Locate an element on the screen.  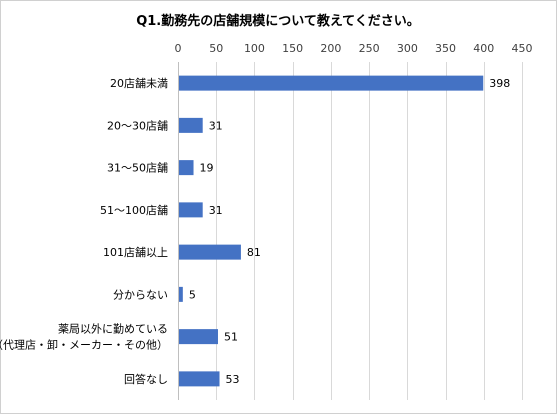
x-tick-label: 150 is located at coordinates (292, 48).